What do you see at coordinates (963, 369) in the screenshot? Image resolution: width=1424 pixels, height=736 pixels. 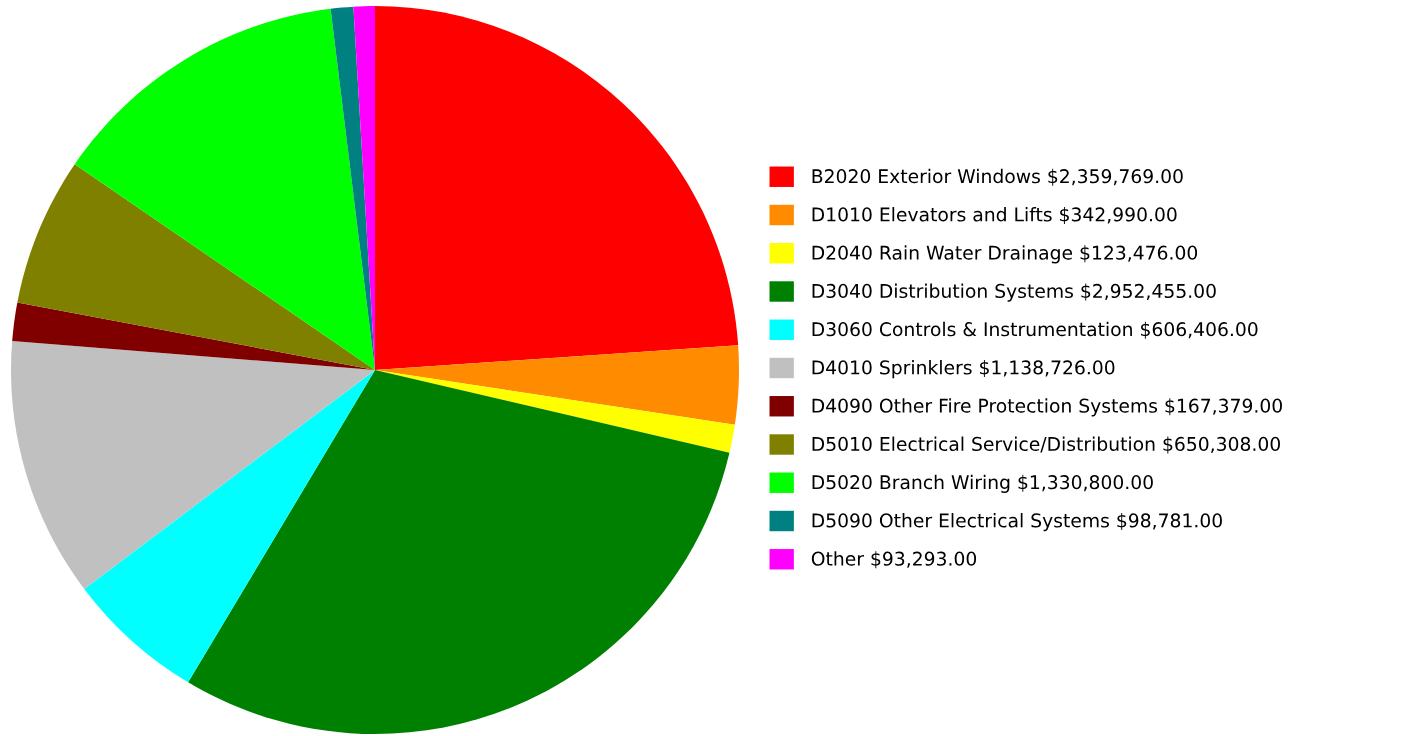 I see `legend-label: D4010 Sprinklers $1,138,726.00` at bounding box center [963, 369].